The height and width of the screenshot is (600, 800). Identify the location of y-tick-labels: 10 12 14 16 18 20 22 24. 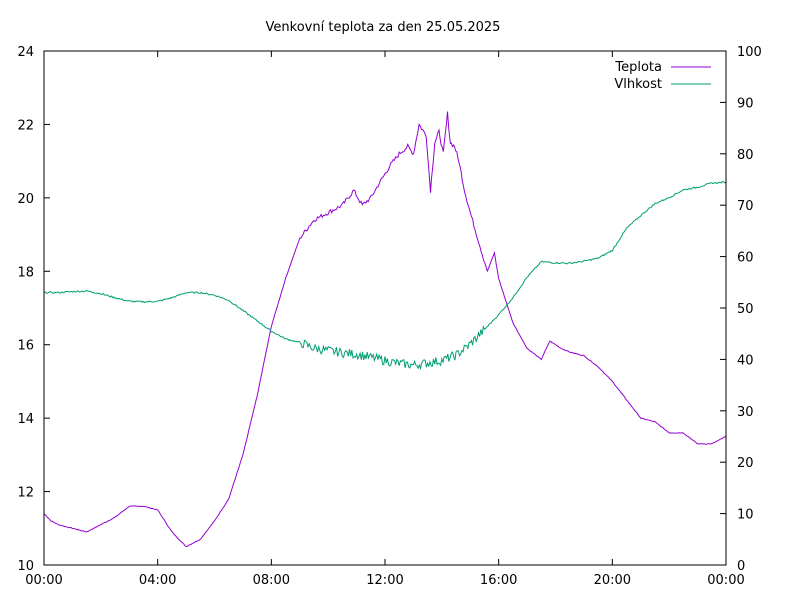
(25, 309).